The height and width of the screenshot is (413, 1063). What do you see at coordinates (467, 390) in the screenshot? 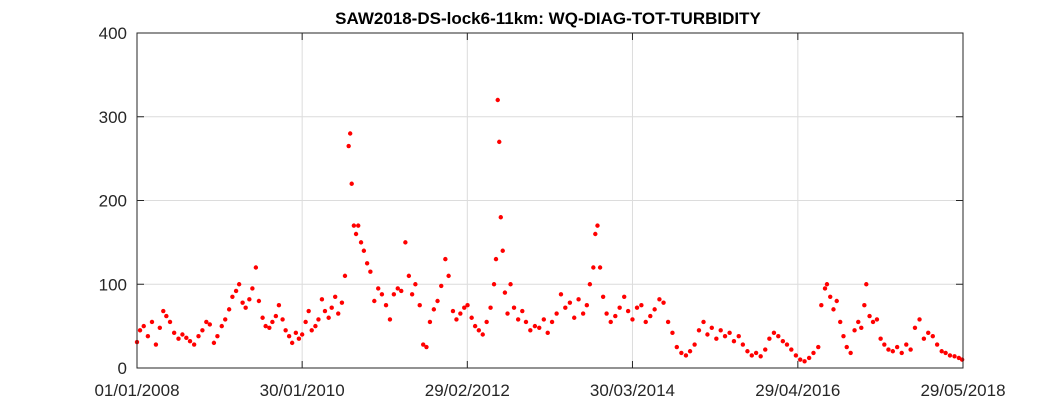
I see `x-tick-label: 29/02/2012` at bounding box center [467, 390].